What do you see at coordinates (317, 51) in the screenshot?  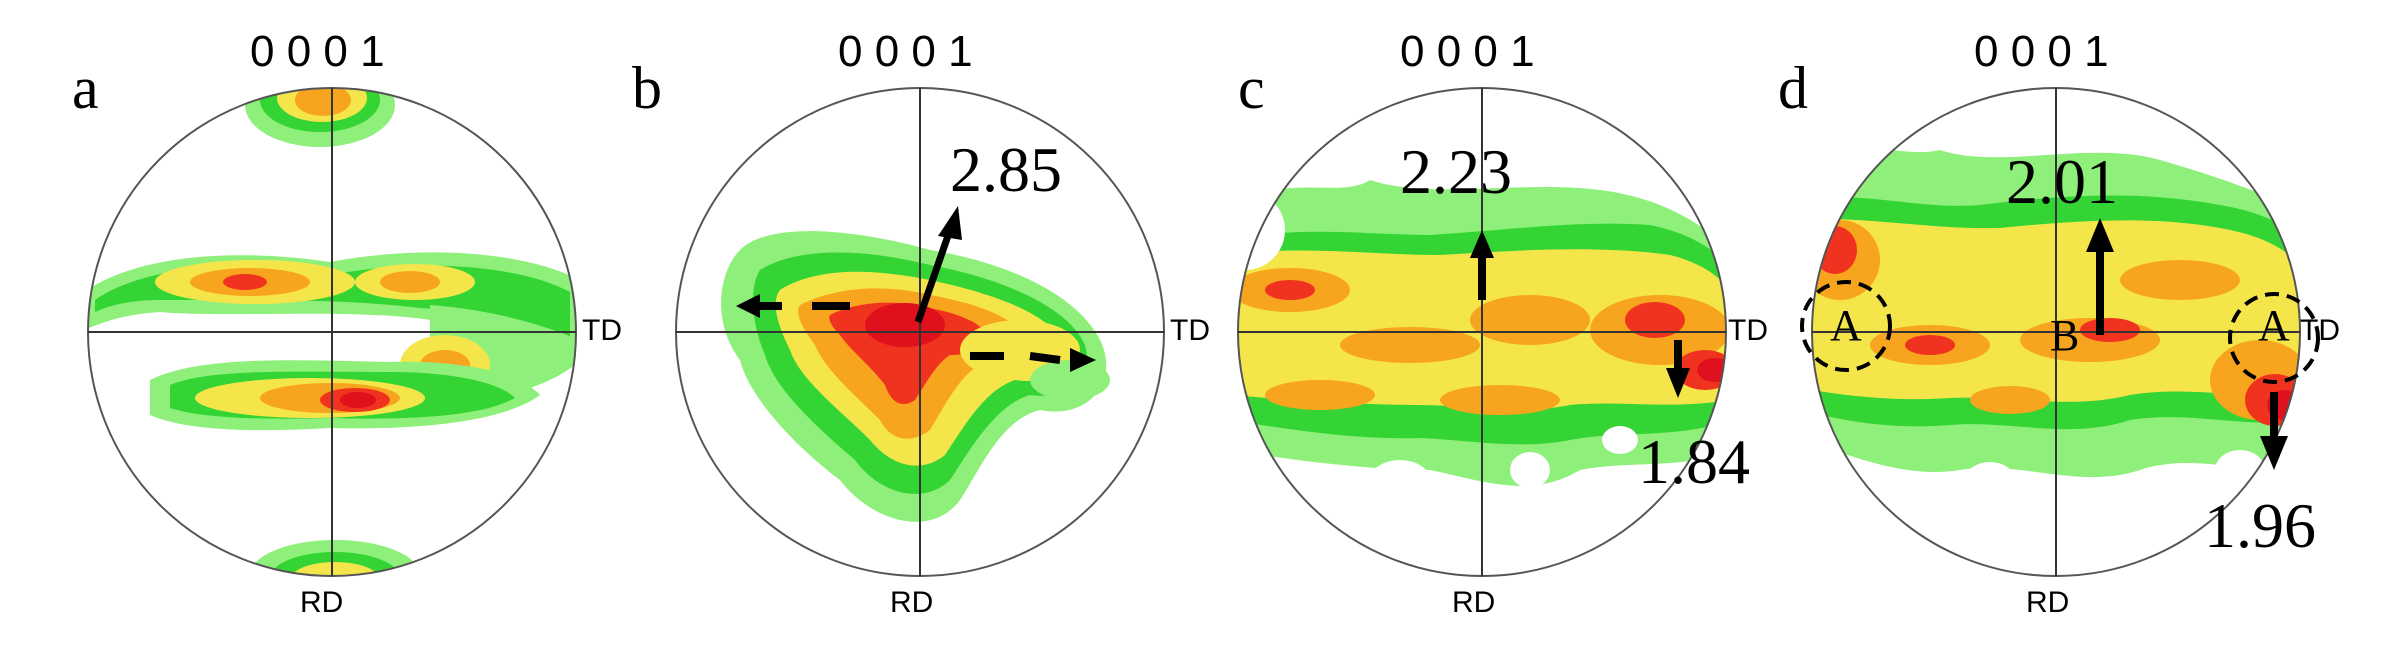 I see `pole-label-a: 0 0 0 1` at bounding box center [317, 51].